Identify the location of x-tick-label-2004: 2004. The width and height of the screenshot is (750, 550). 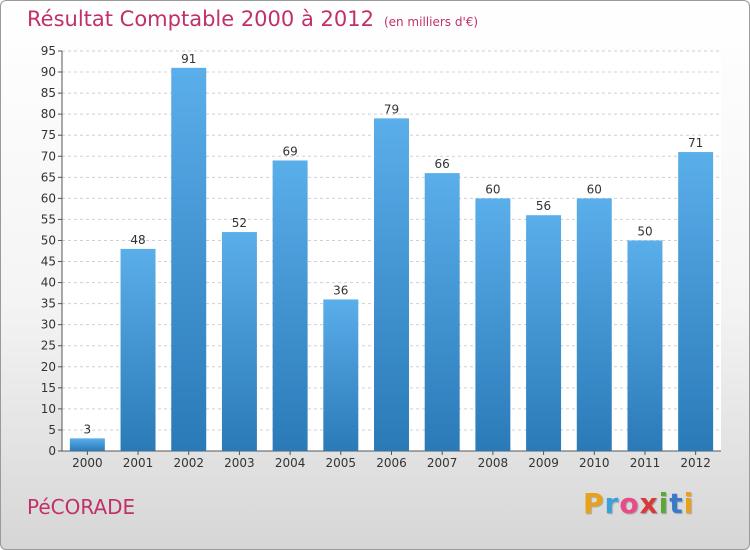
(290, 463).